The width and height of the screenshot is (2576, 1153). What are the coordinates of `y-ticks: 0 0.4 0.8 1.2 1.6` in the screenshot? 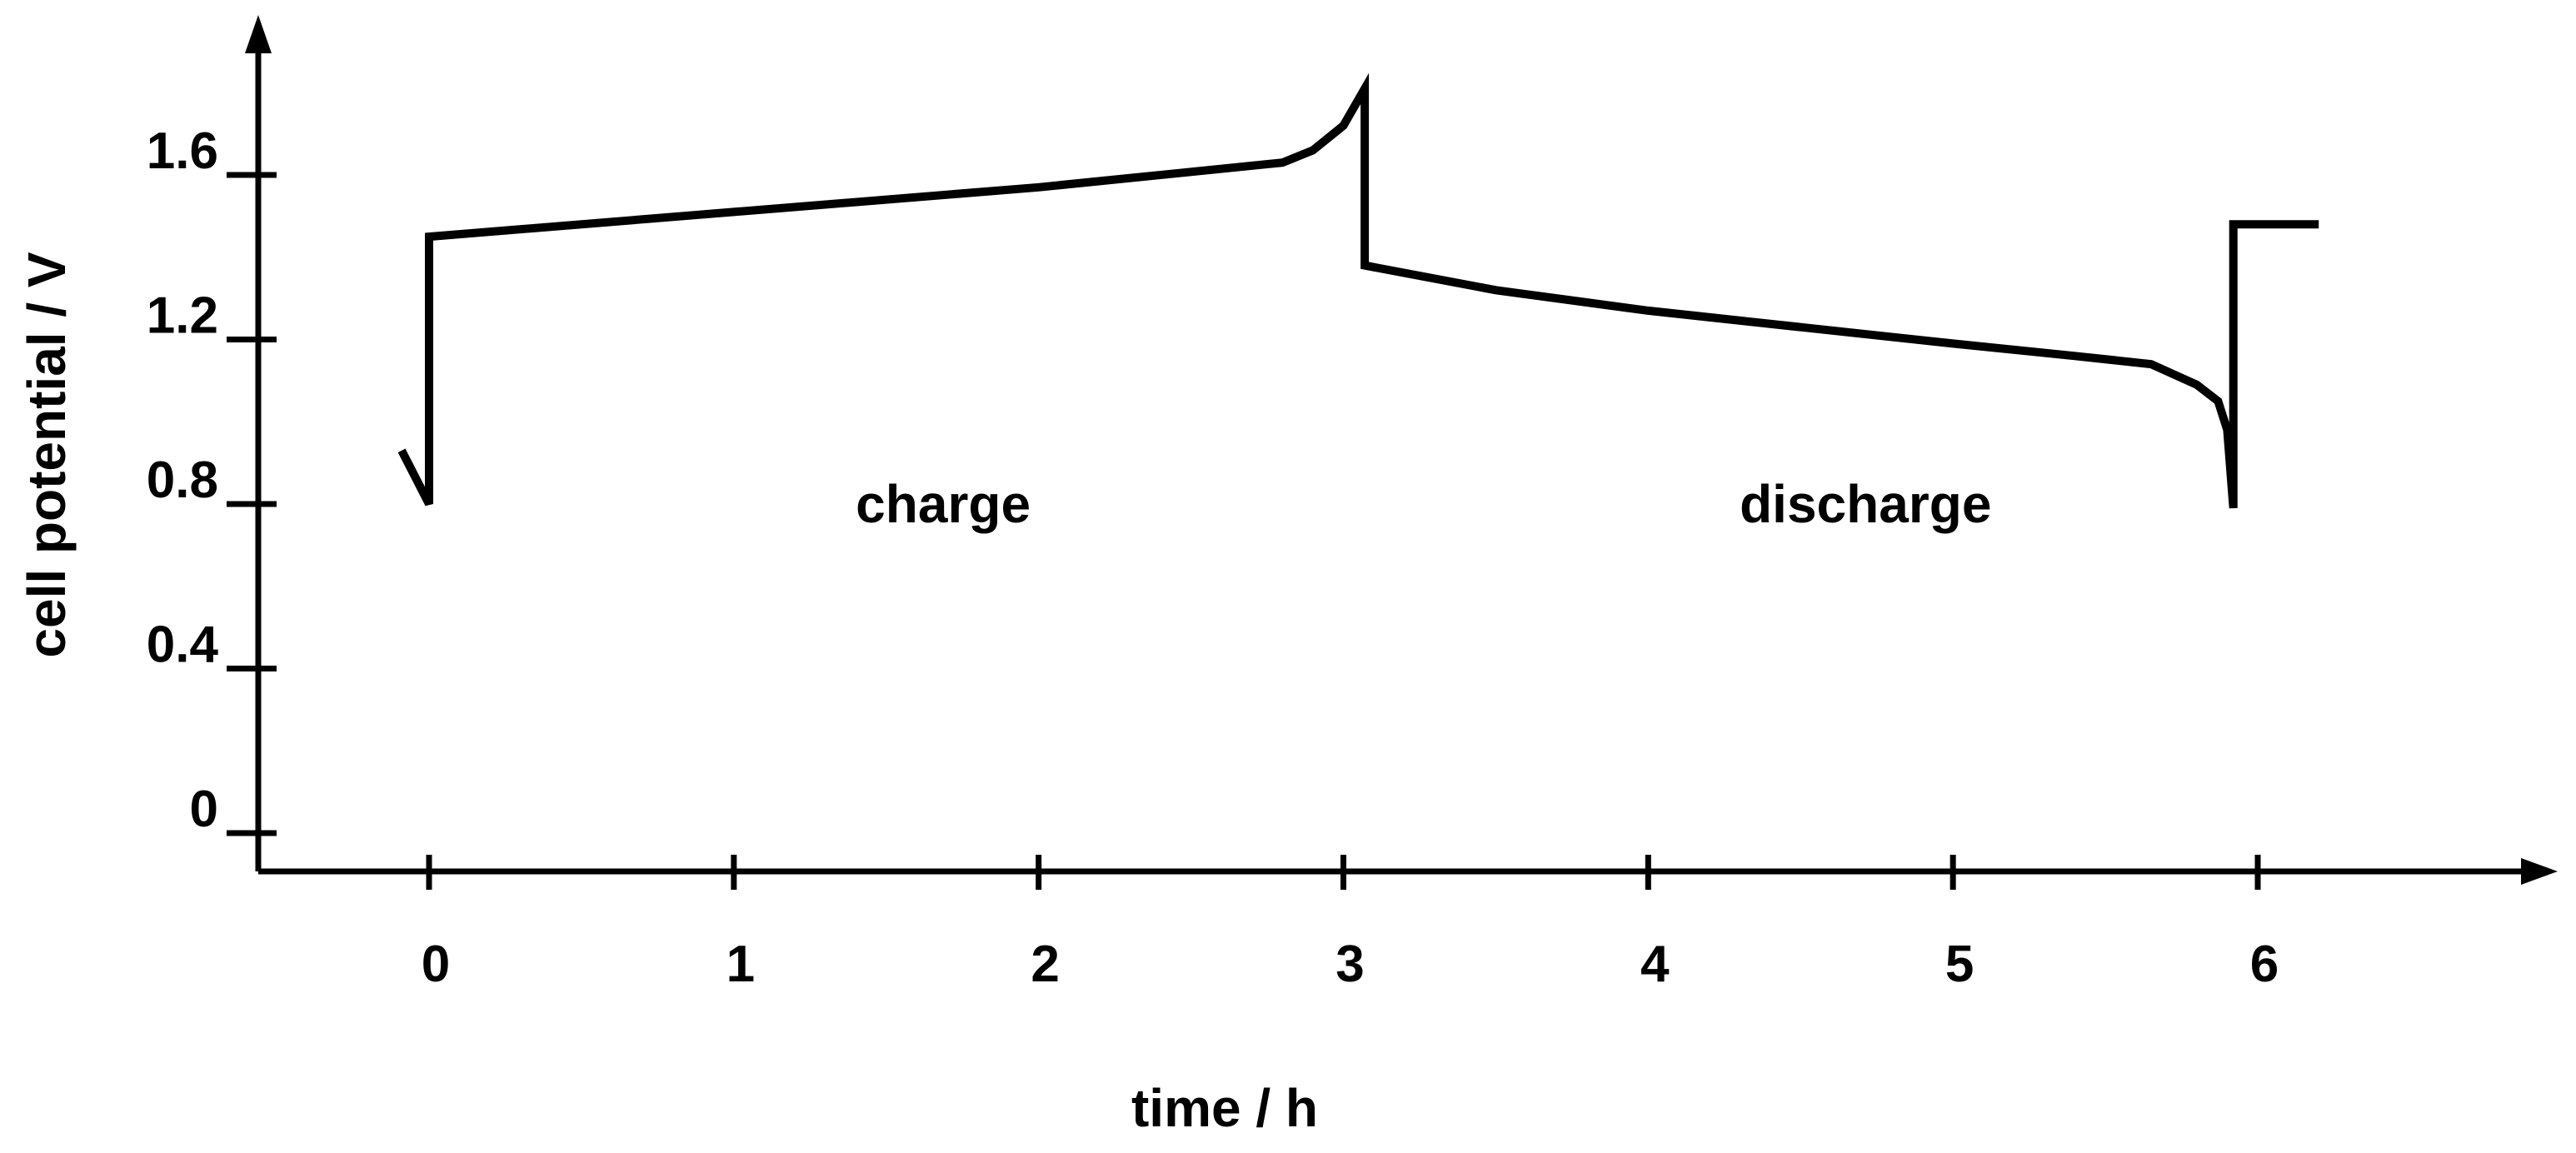 It's located at (212, 480).